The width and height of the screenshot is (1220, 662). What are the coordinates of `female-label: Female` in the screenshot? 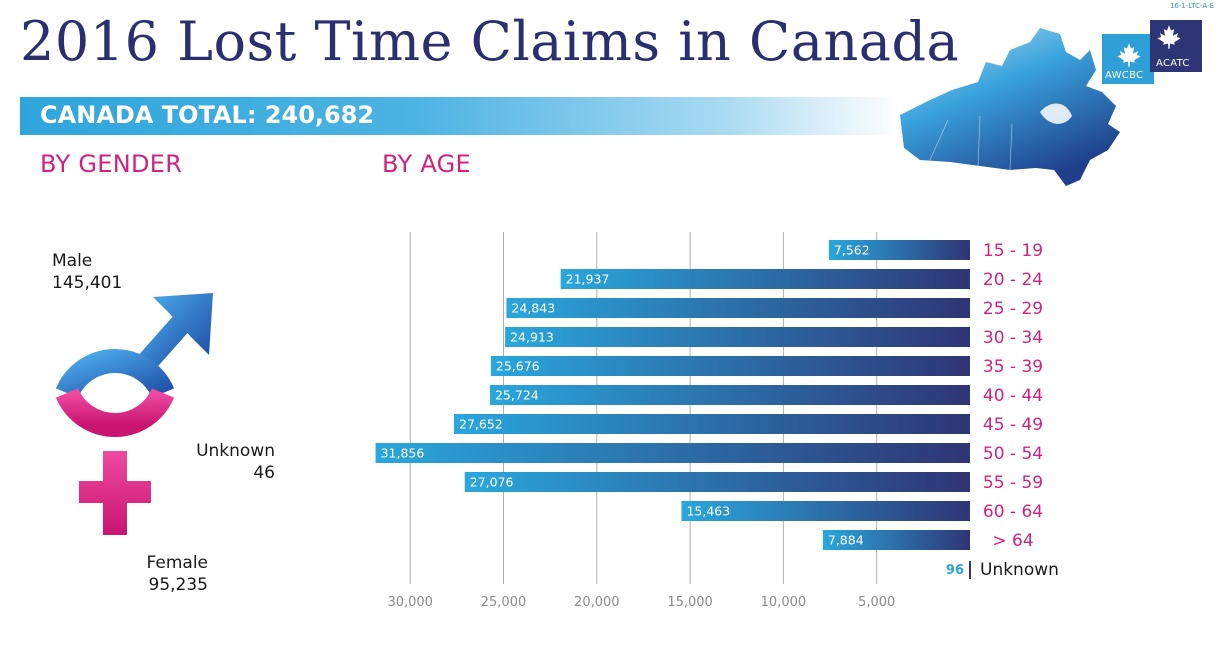 It's located at (177, 563).